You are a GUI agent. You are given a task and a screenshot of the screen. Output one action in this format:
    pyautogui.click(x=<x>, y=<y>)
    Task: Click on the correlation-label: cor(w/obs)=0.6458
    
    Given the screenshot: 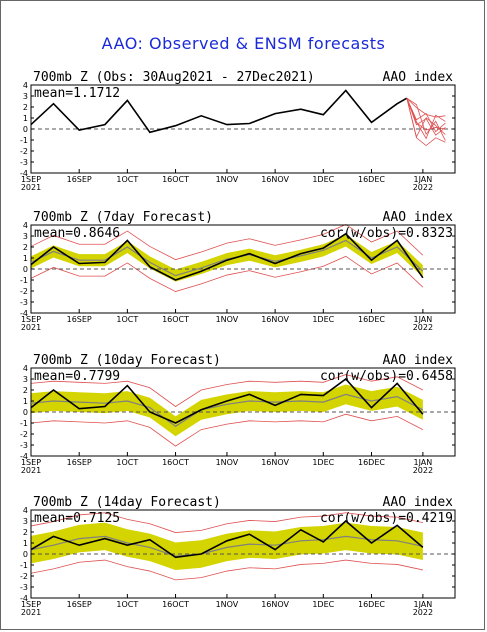 What is the action you would take?
    pyautogui.click(x=386, y=376)
    